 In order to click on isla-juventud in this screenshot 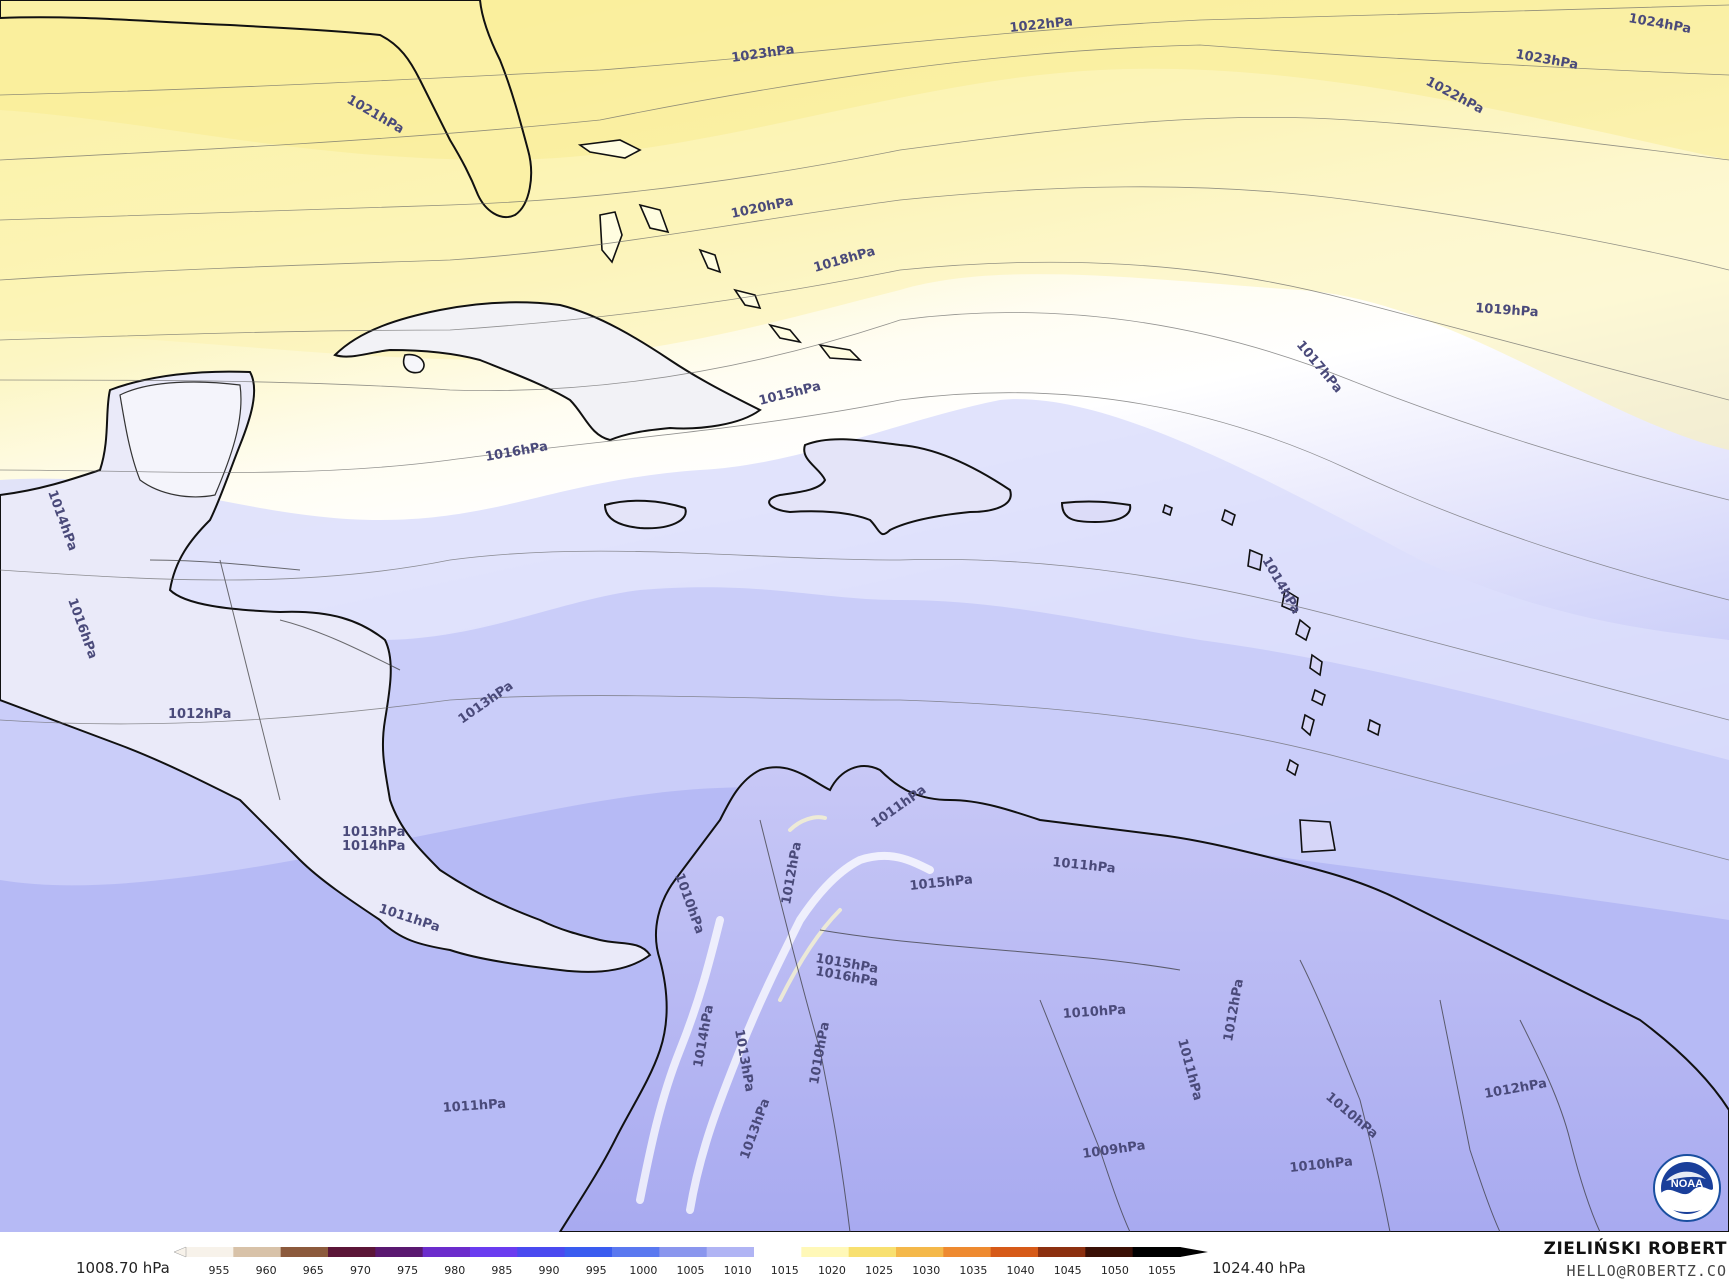, I will do `click(413, 363)`.